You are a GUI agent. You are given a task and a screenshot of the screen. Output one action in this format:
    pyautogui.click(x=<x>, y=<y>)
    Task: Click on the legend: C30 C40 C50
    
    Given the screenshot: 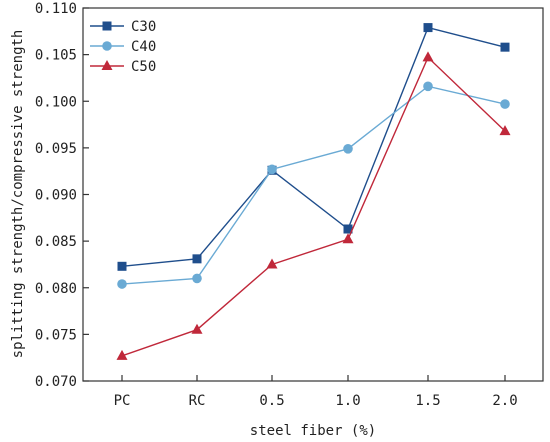 What is the action you would take?
    pyautogui.click(x=123, y=47)
    